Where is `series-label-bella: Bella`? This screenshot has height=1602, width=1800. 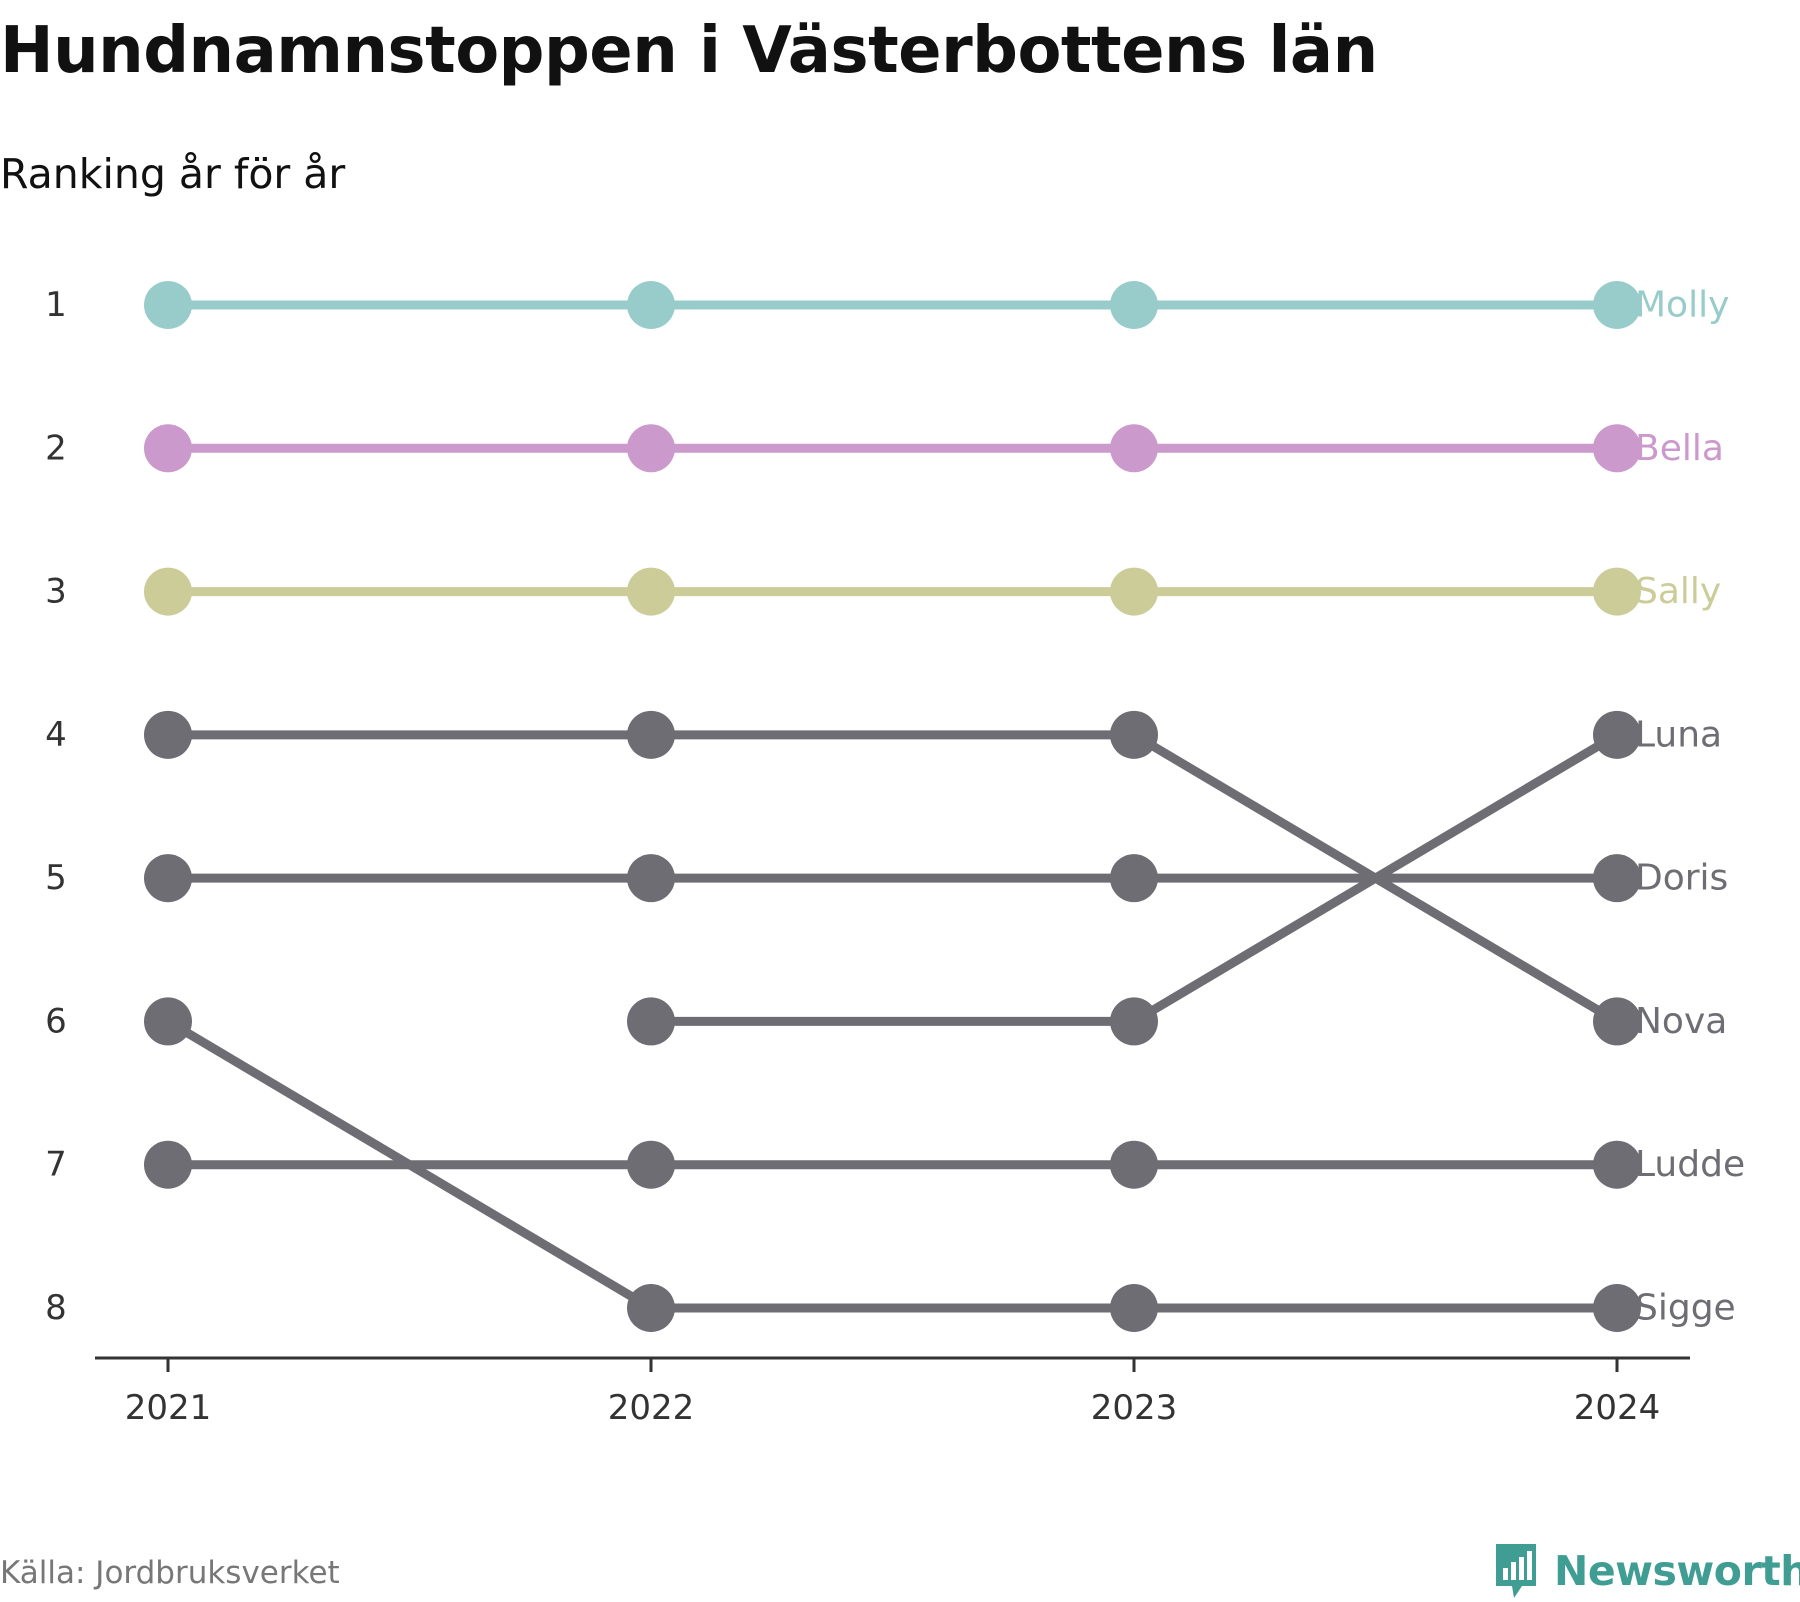
series-label-bella: Bella is located at coordinates (1679, 448).